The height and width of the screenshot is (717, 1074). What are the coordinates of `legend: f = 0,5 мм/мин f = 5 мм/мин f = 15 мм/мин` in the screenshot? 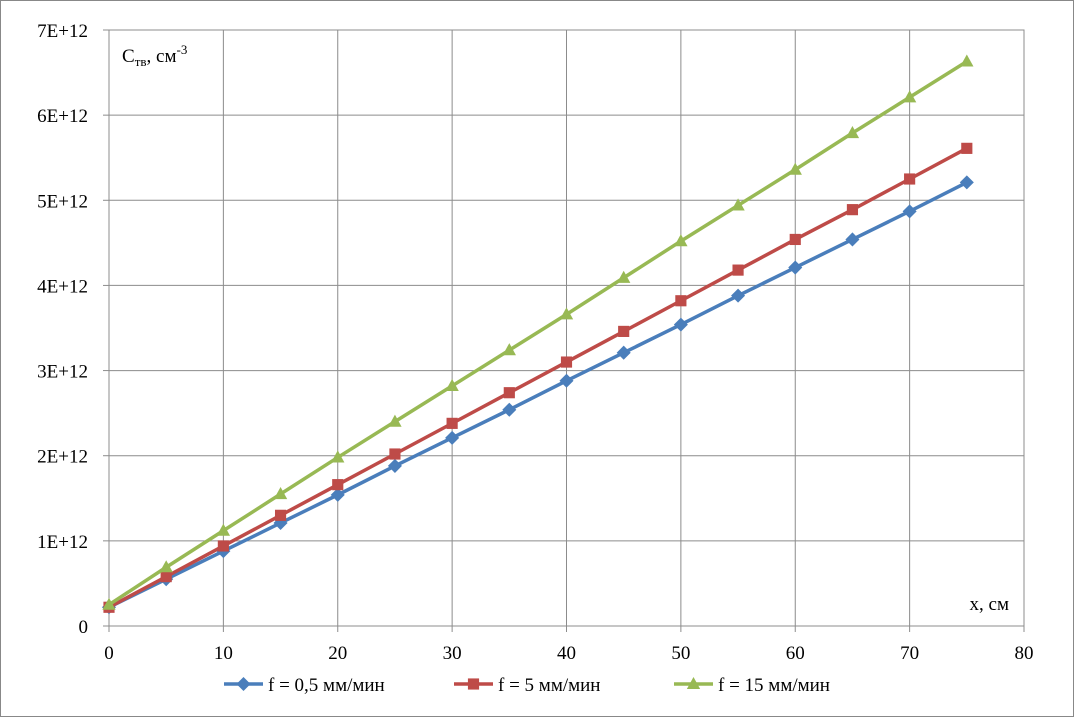 It's located at (527, 685).